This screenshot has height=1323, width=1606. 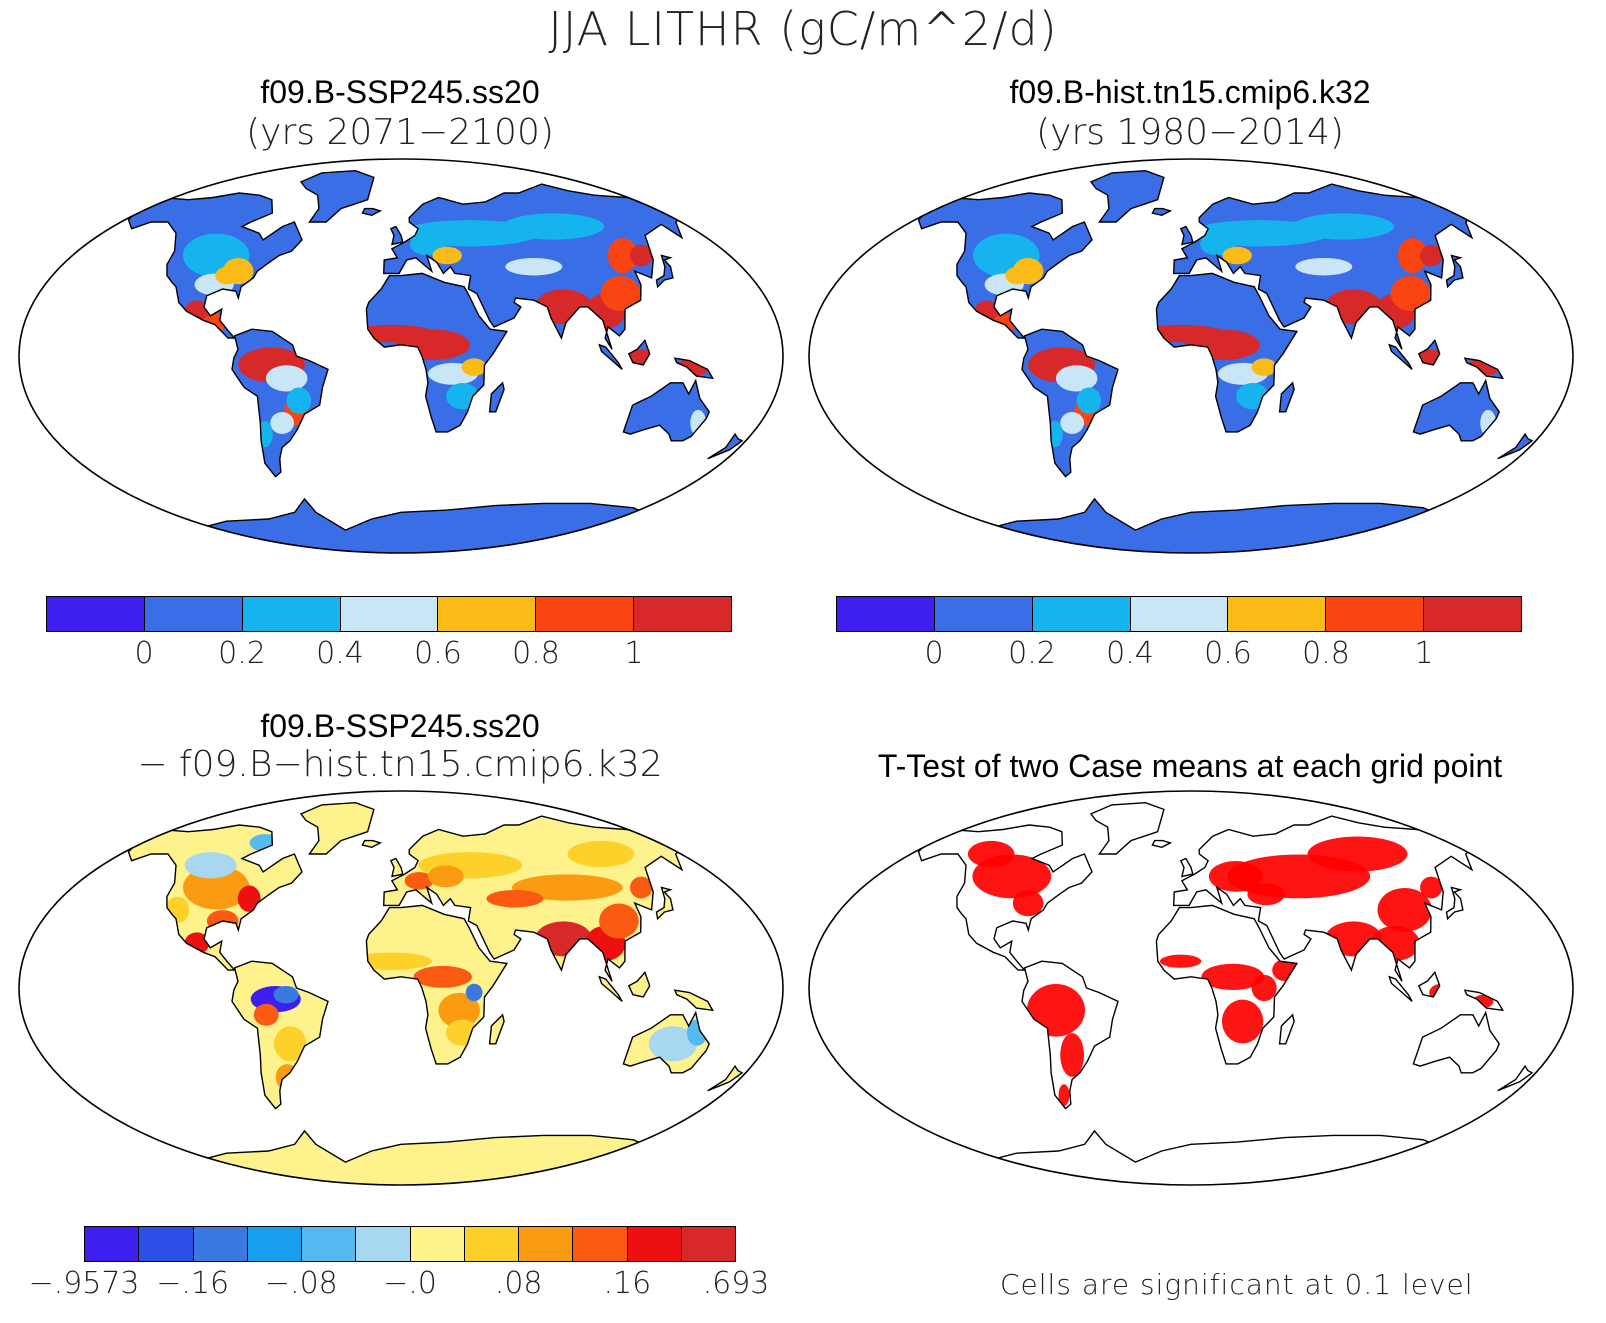 What do you see at coordinates (337, 196) in the screenshot?
I see `coastline-greenland` at bounding box center [337, 196].